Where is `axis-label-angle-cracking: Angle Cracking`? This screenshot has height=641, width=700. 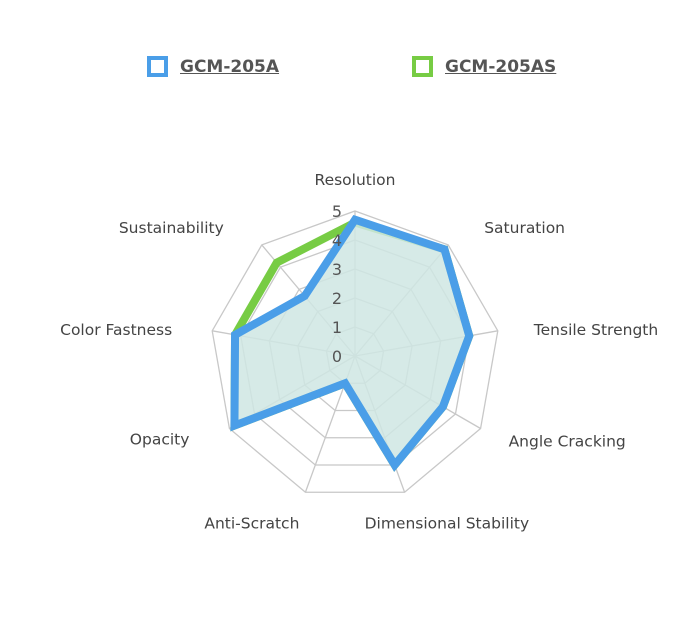 axis-label-angle-cracking: Angle Cracking is located at coordinates (567, 442).